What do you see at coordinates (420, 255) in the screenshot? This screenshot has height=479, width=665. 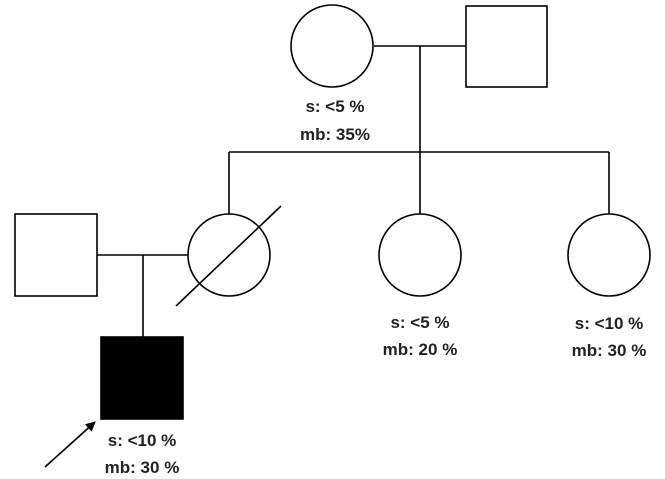 I see `aunt-1-symbol` at bounding box center [420, 255].